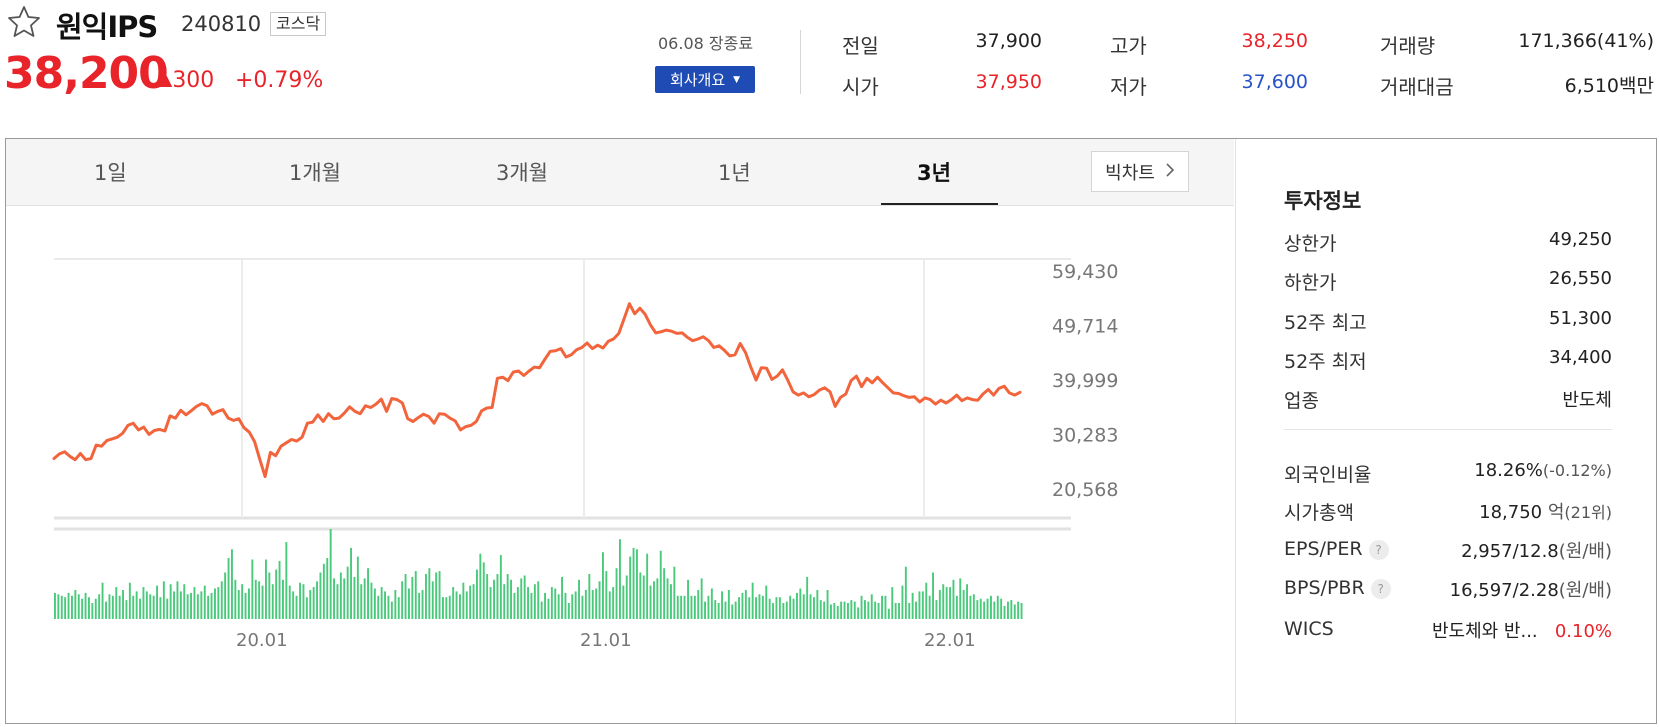  I want to click on tab-1-month: 1개월, so click(315, 173).